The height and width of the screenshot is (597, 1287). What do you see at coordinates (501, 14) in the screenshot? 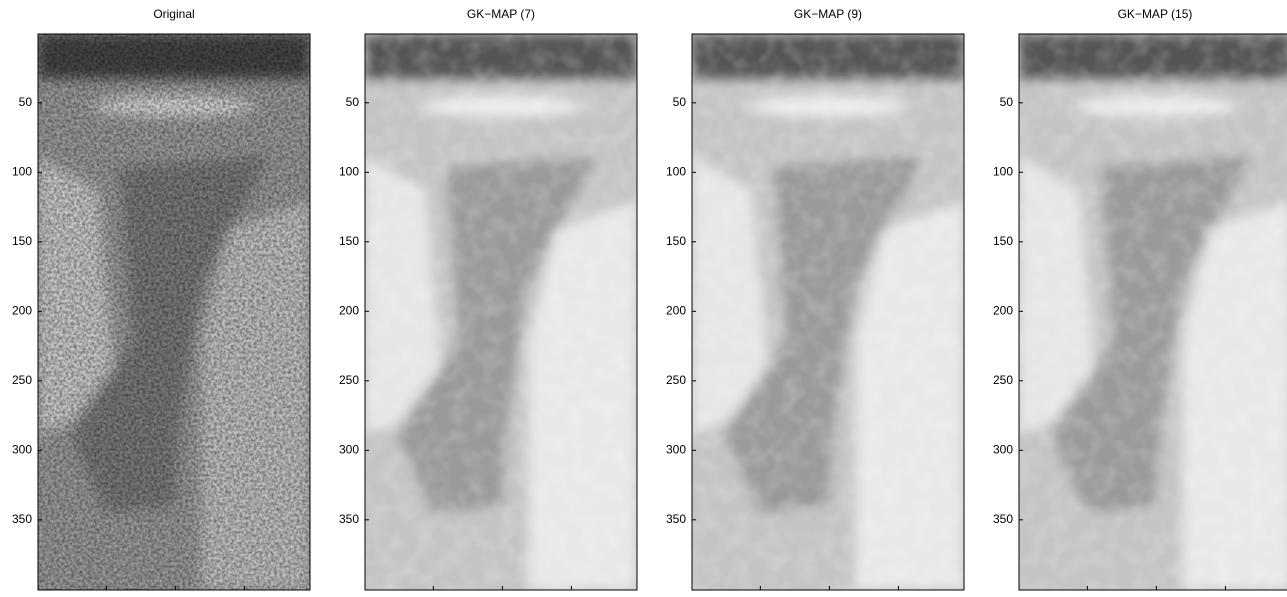
I see `panel-title: GK−MAP (7)` at bounding box center [501, 14].